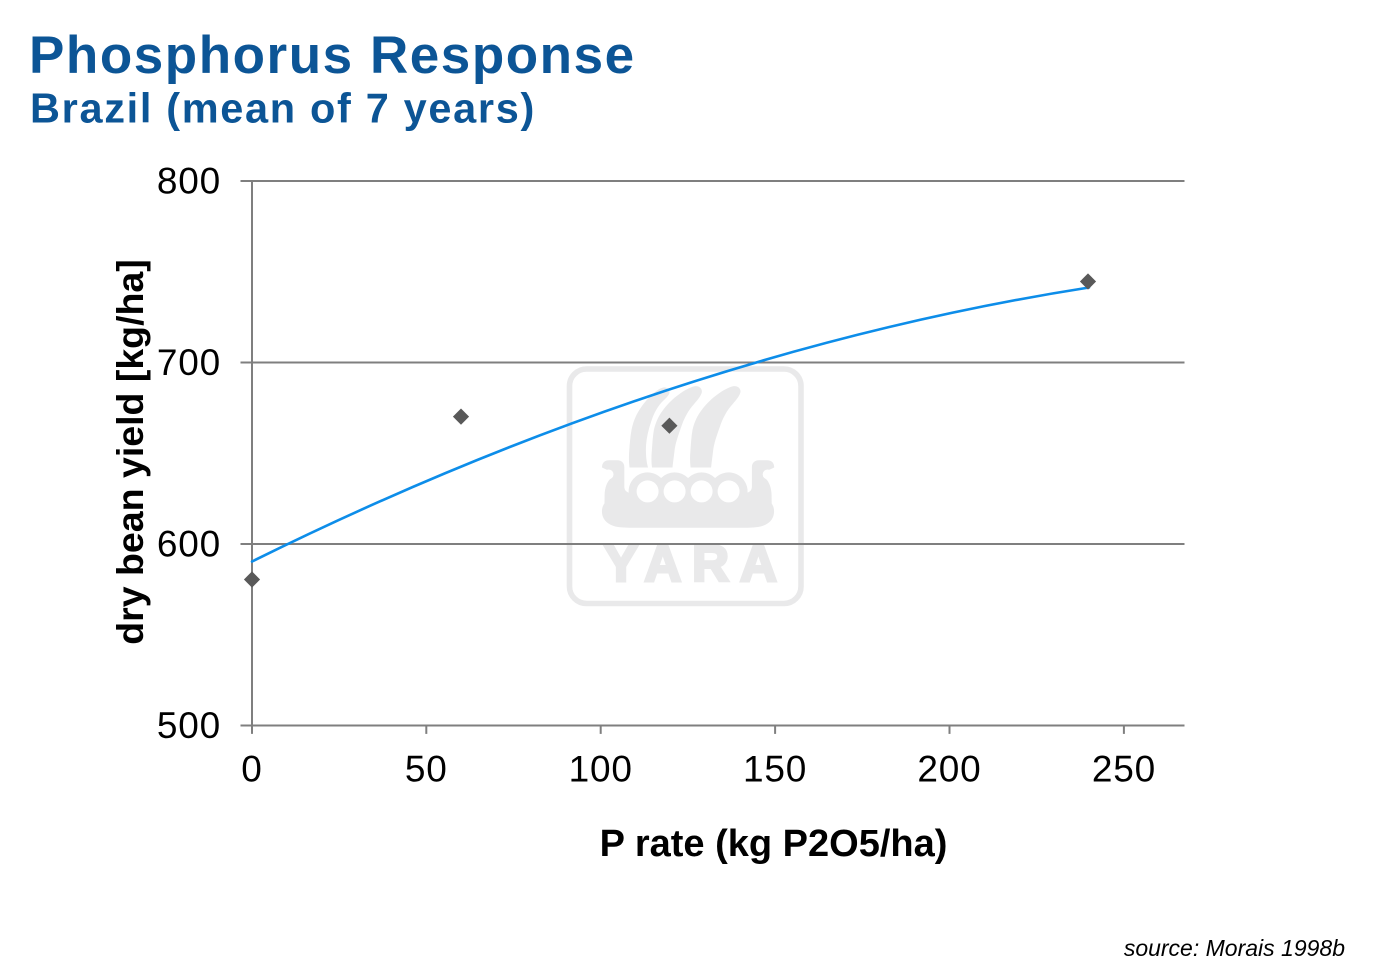 This screenshot has height=975, width=1377. I want to click on svg-text: 250, so click(1124, 769).